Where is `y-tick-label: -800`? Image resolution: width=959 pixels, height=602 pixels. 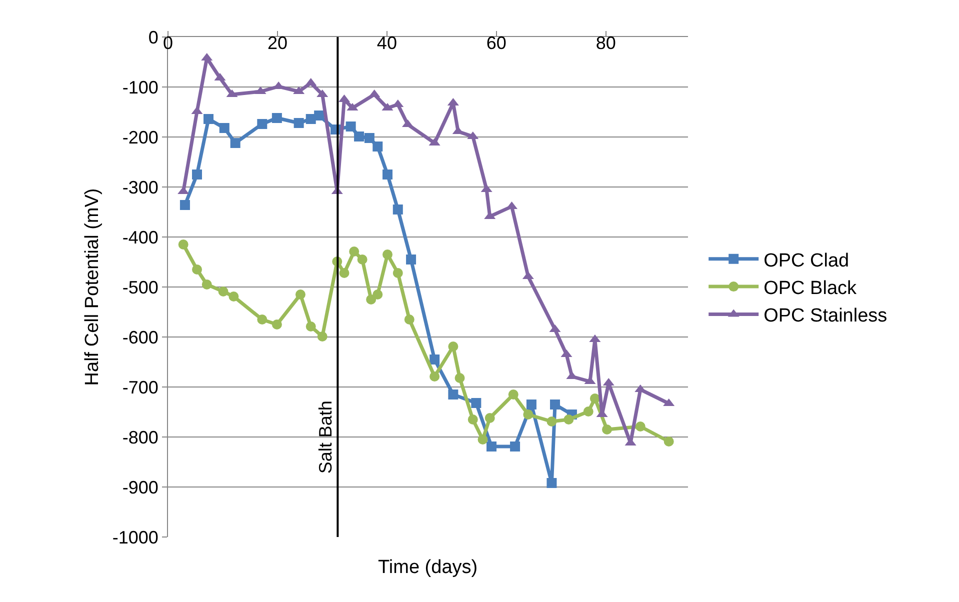 y-tick-label: -800 is located at coordinates (140, 437).